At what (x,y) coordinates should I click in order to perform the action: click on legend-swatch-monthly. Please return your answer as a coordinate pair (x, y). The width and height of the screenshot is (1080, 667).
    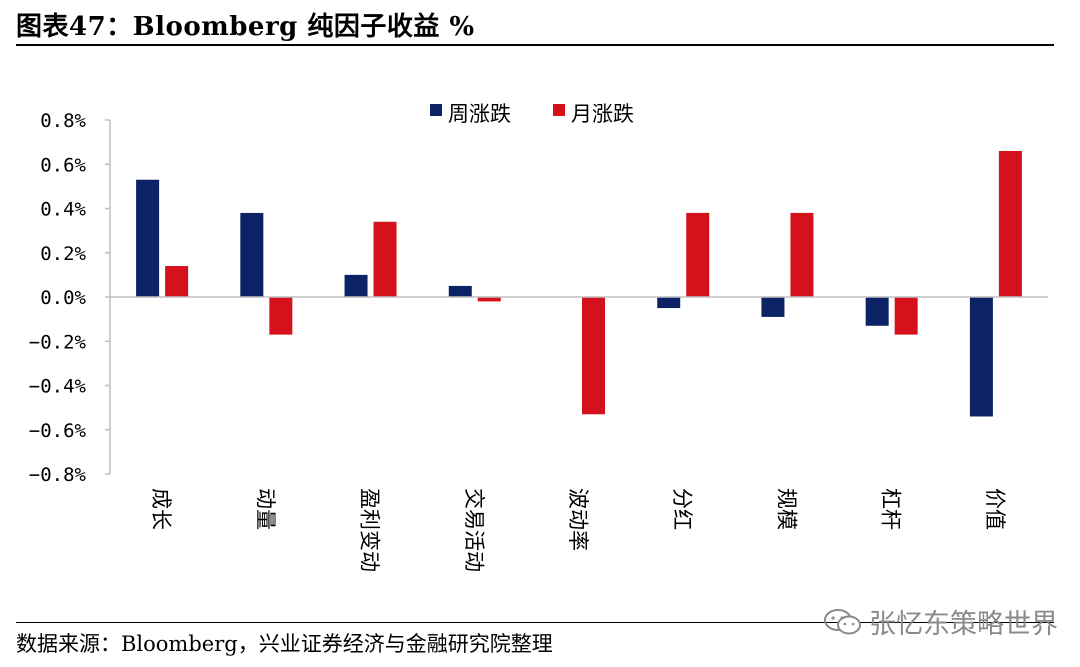
    Looking at the image, I should click on (559, 110).